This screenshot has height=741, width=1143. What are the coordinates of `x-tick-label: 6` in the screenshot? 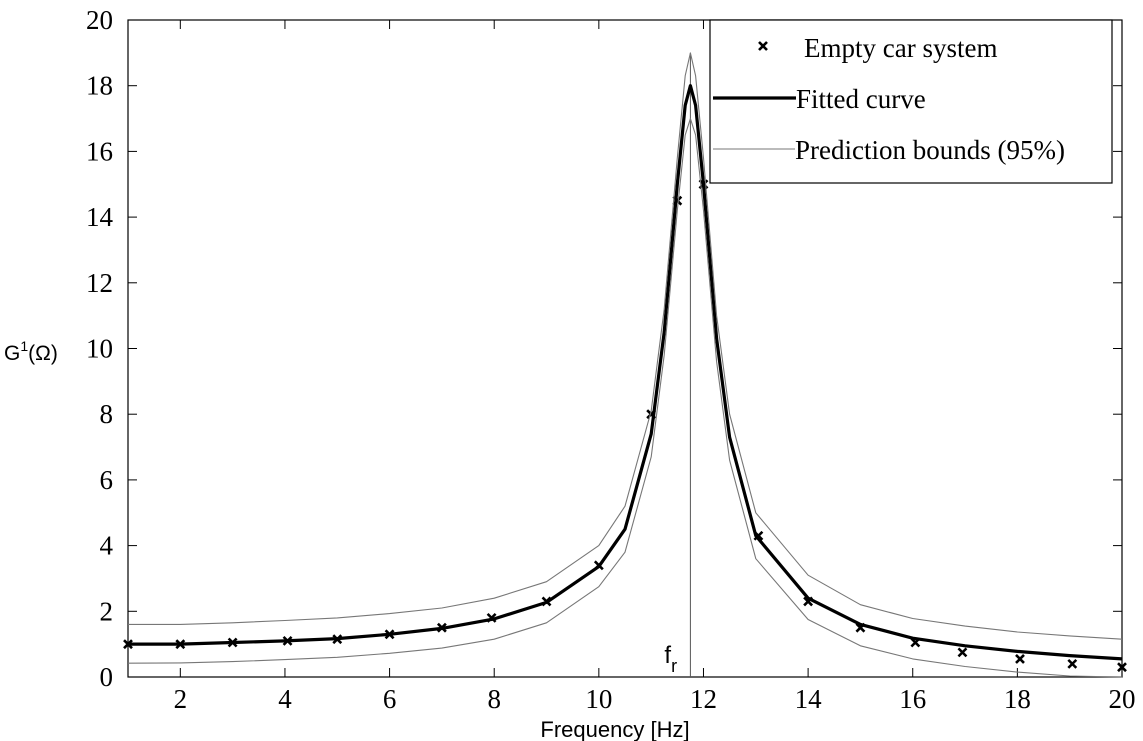 It's located at (390, 699).